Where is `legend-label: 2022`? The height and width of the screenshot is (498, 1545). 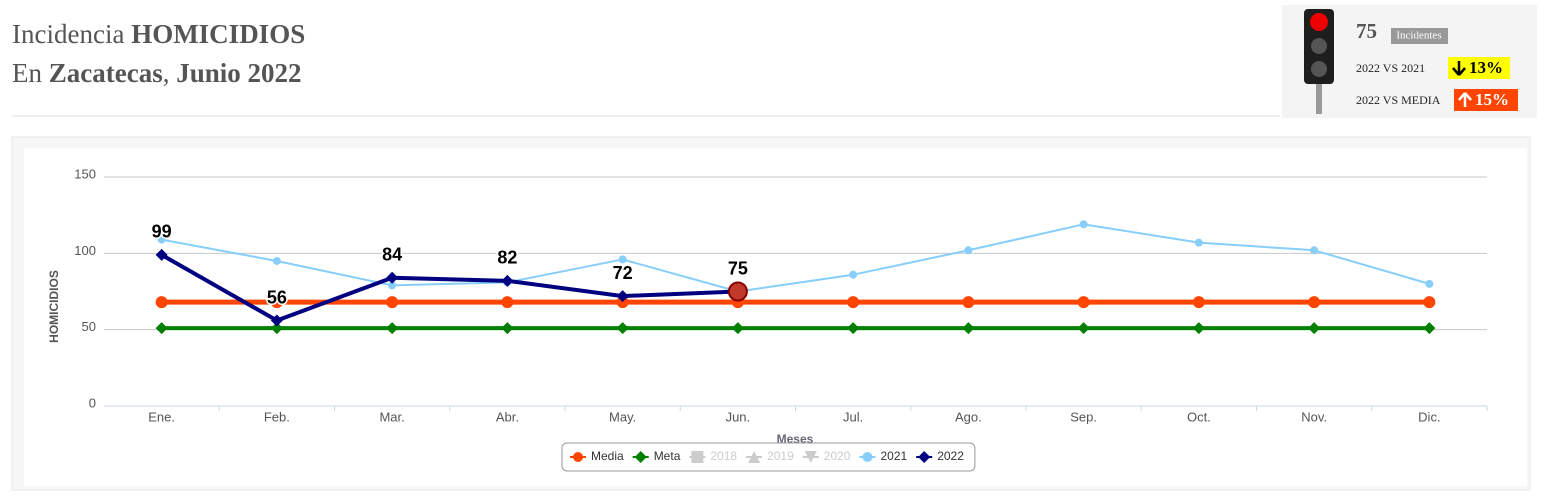
legend-label: 2022 is located at coordinates (950, 456).